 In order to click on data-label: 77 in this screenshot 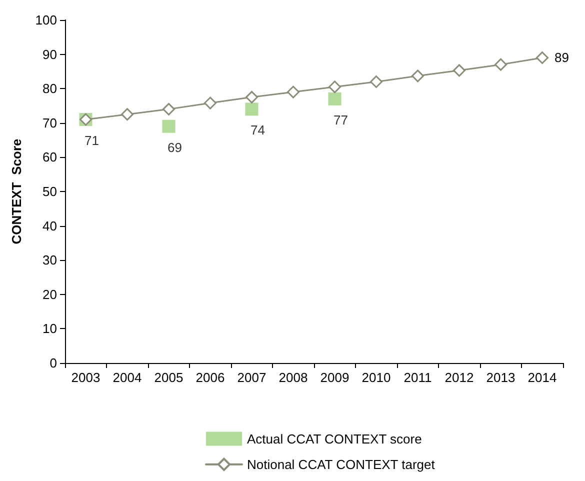, I will do `click(341, 120)`.